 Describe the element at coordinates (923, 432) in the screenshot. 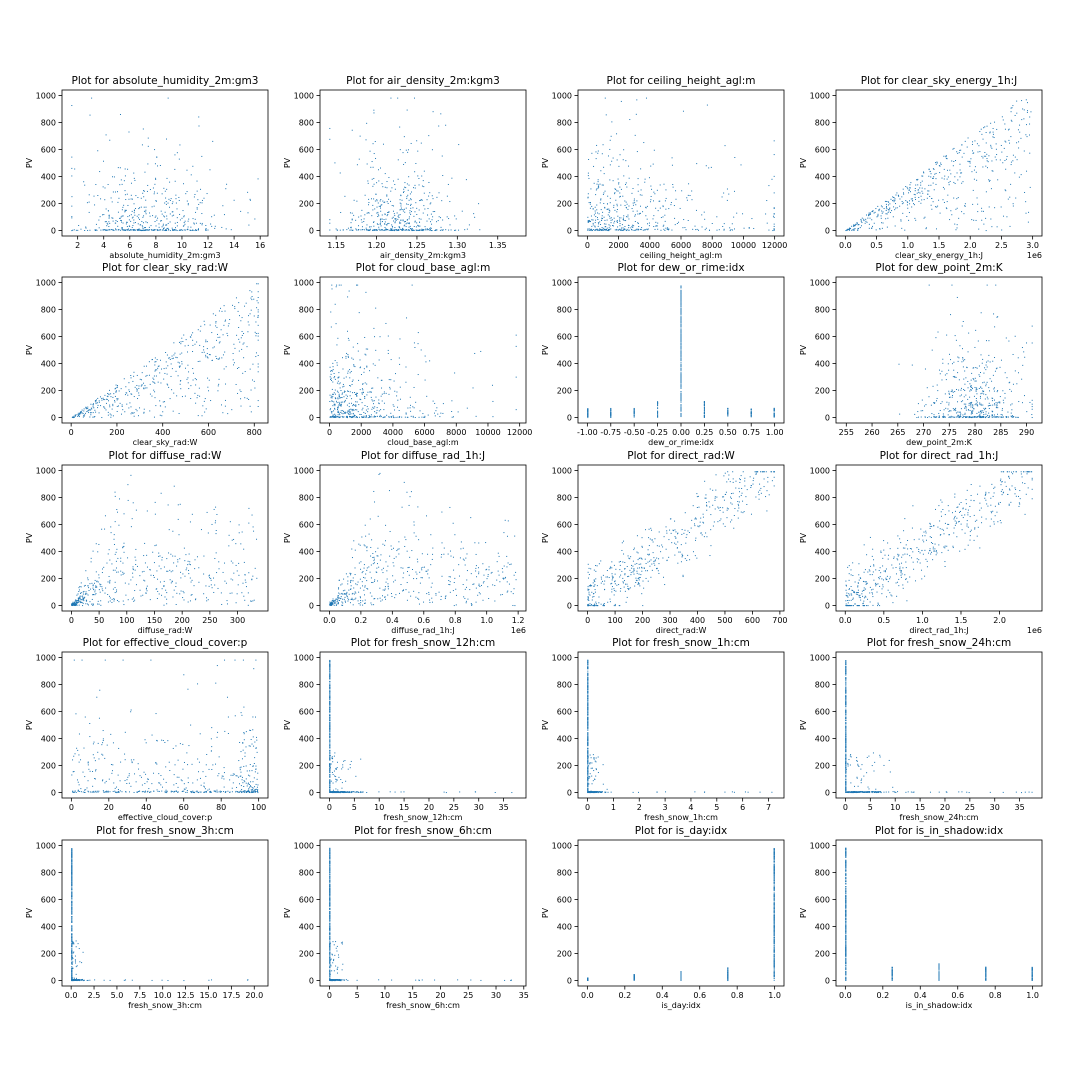

I see `x-tick-label: 270` at that location.